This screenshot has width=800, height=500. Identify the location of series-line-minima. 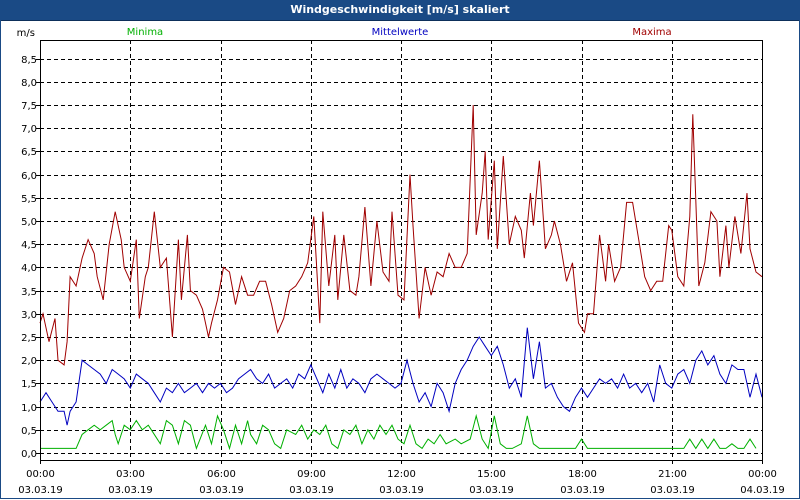
(398, 432).